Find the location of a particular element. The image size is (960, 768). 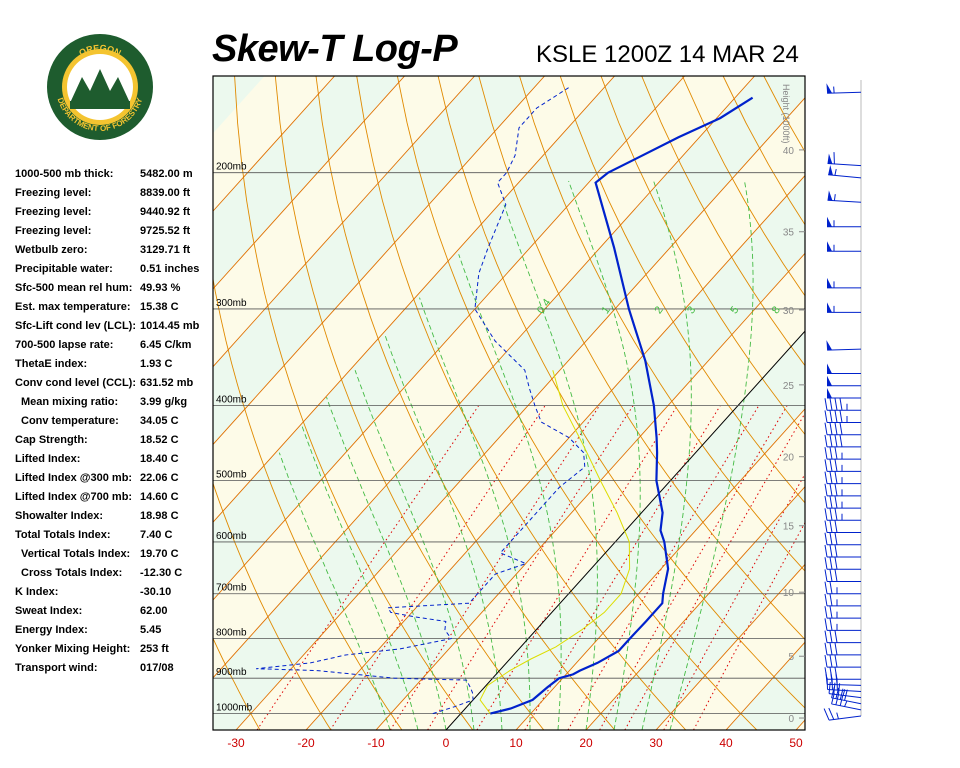

index-row: Sweat Index: 62.00 is located at coordinates (115, 614).